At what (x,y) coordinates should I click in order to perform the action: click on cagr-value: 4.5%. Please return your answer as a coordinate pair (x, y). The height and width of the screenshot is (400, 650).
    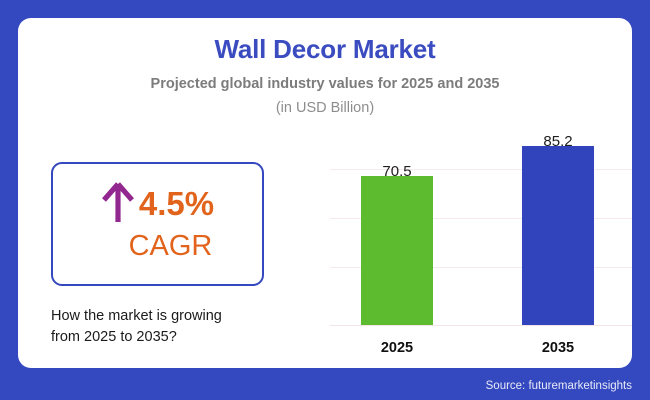
    Looking at the image, I should click on (176, 203).